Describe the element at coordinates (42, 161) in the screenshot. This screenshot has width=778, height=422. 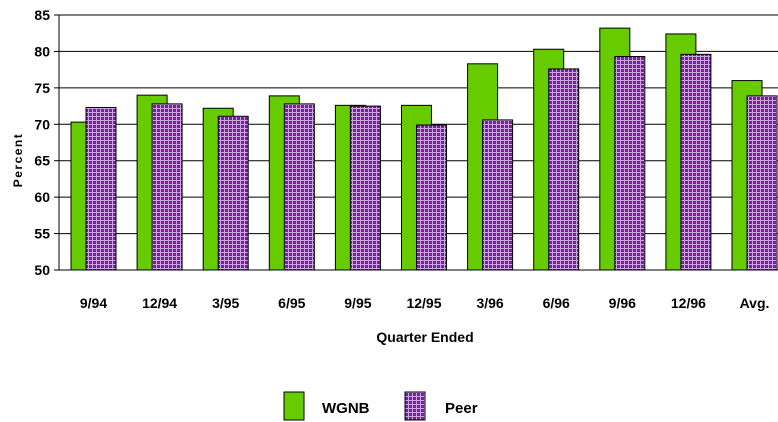
I see `y-tick-label: 65` at that location.